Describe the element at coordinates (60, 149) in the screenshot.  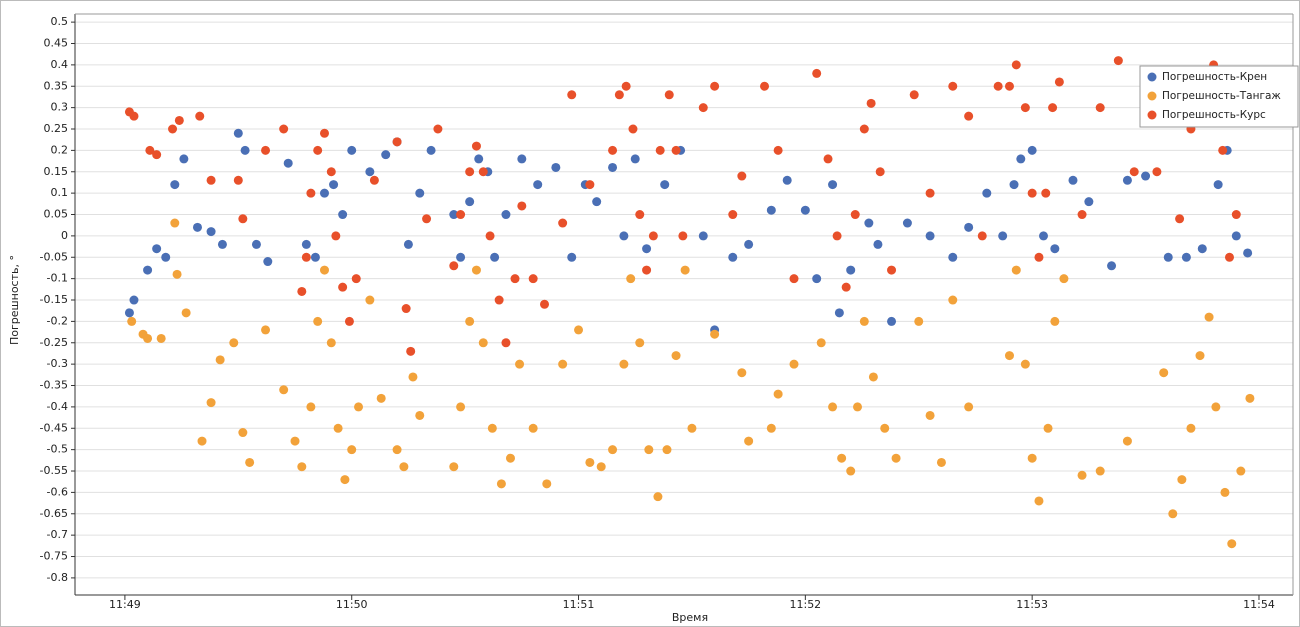
I see `y-tick-label: 0.2` at that location.